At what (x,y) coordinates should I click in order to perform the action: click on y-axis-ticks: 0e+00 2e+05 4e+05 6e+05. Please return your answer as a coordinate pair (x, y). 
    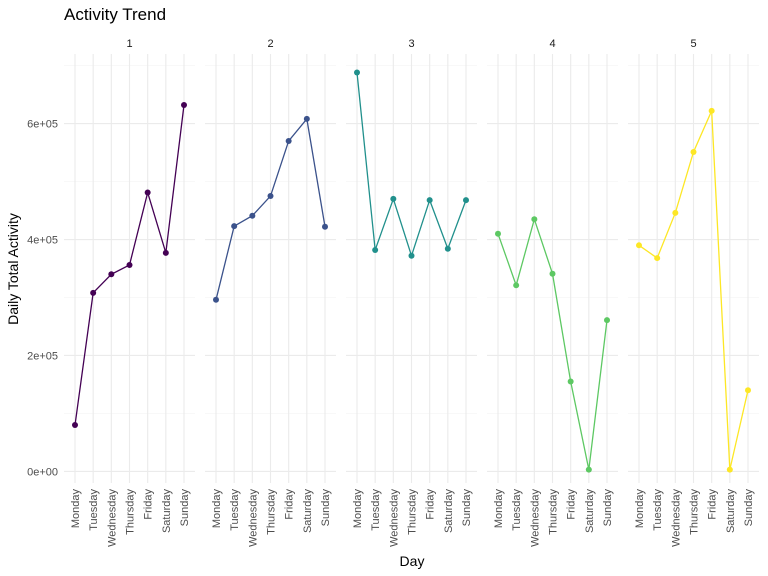
    Looking at the image, I should click on (42, 299).